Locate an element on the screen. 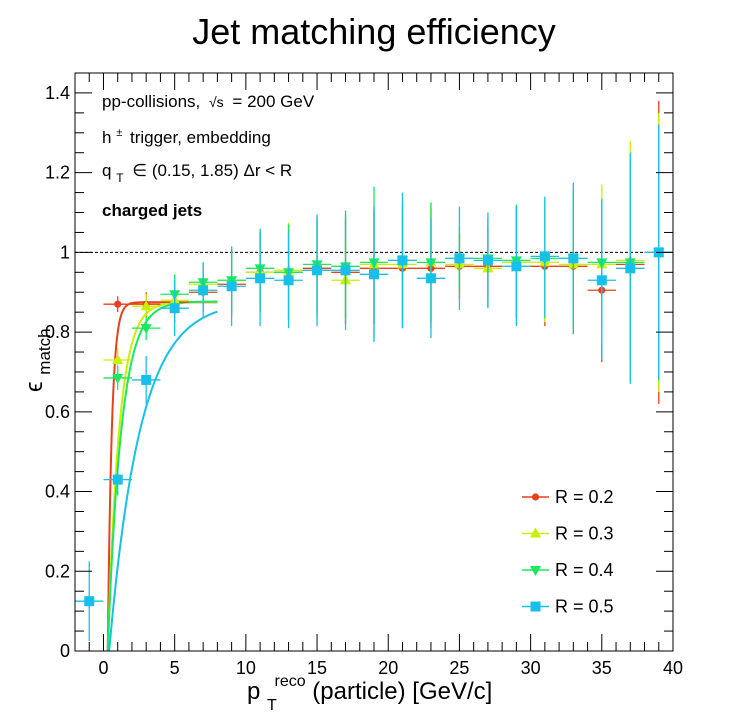 Image resolution: width=748 pixels, height=724 pixels. y-tick-label: 1.2 is located at coordinates (57, 173).